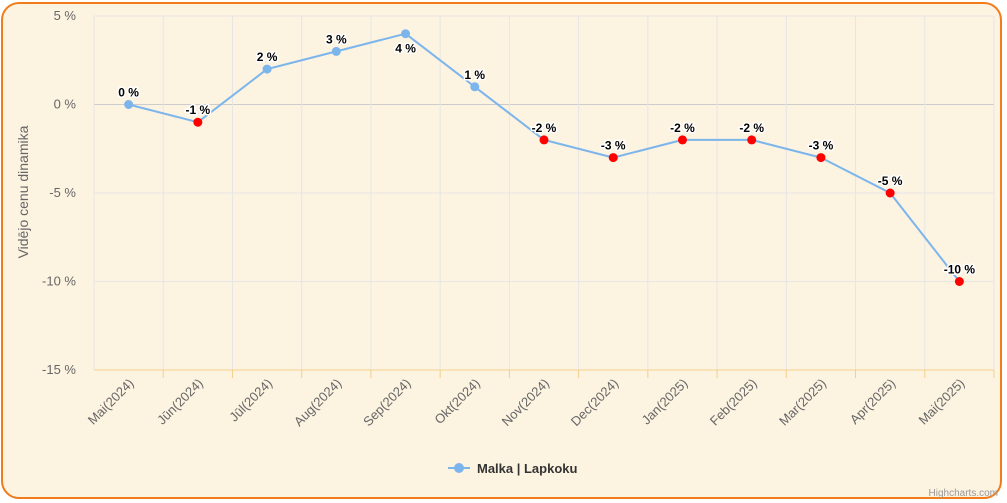 This screenshot has width=1007, height=503. Describe the element at coordinates (963, 493) in the screenshot. I see `credits-link: Highcharts.com` at that location.